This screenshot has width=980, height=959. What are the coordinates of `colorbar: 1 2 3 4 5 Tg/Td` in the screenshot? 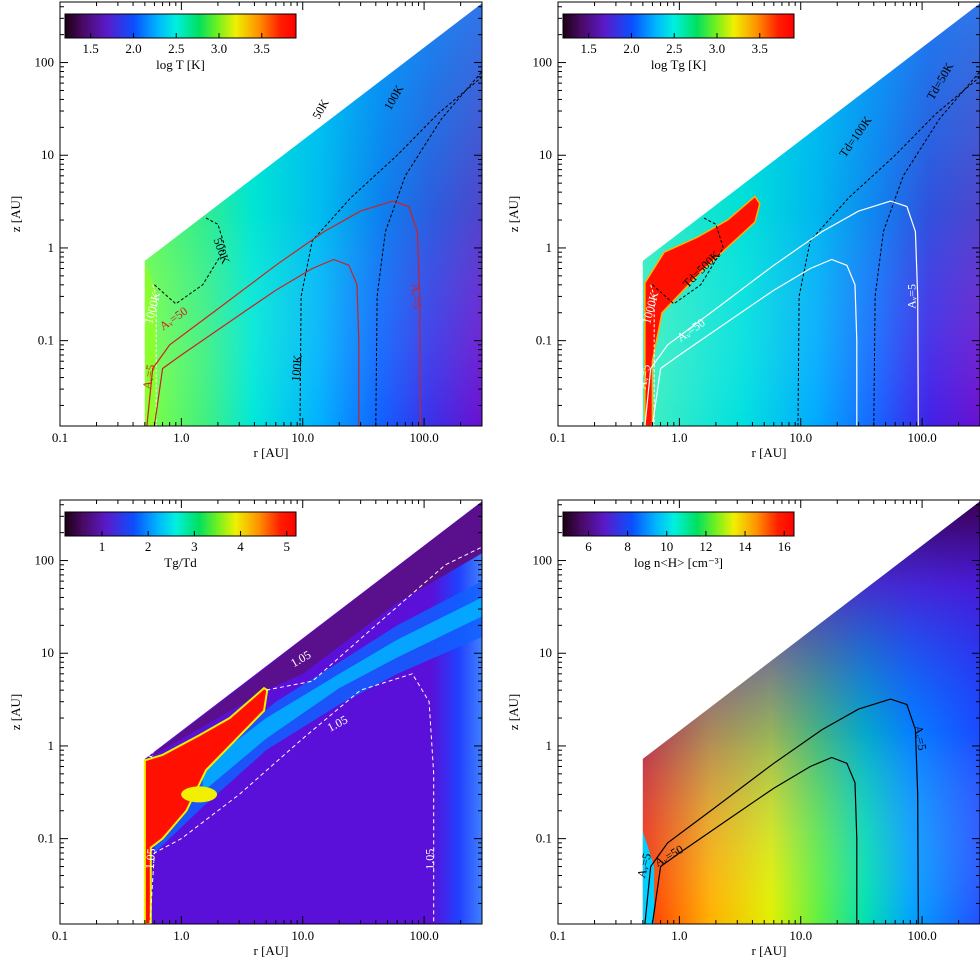 It's located at (180, 540).